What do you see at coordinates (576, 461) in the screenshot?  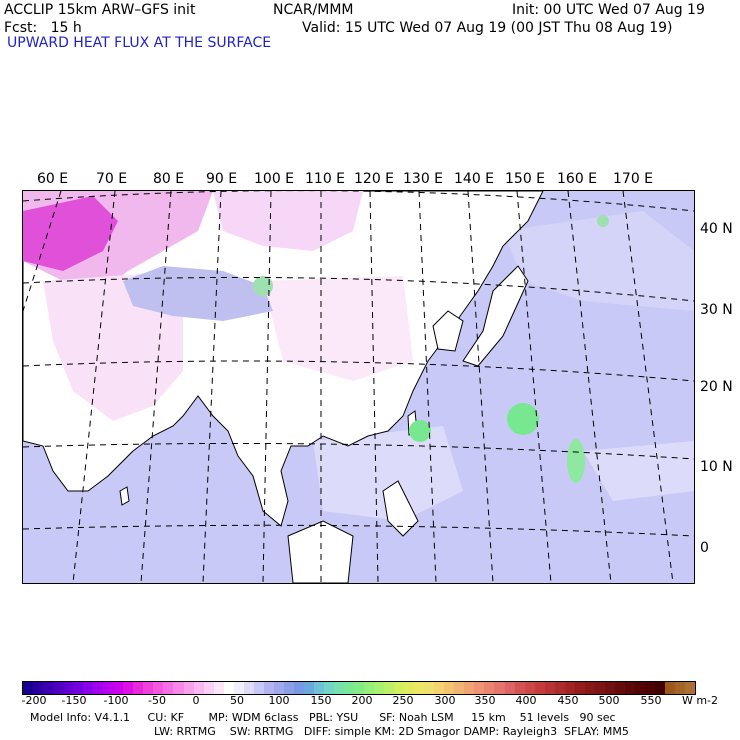 I see `typhoon-east` at bounding box center [576, 461].